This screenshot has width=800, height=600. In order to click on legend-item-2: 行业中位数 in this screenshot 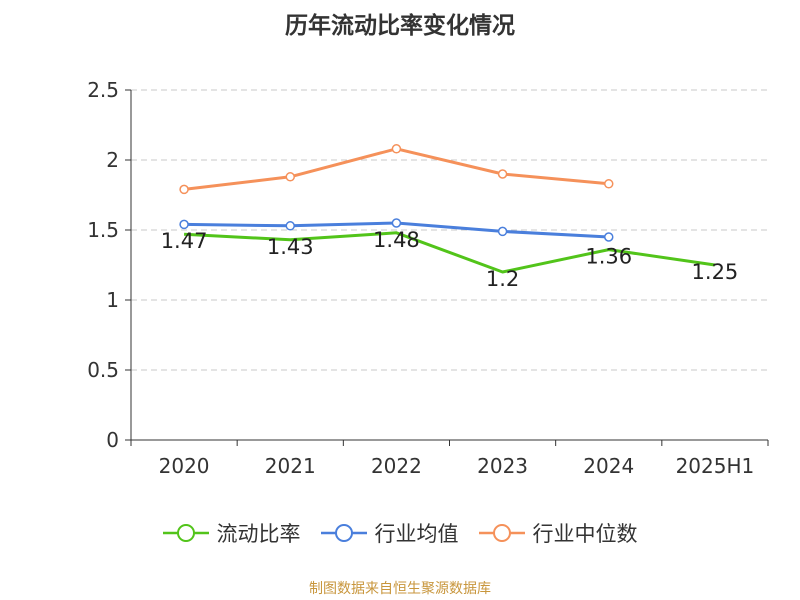, I will do `click(558, 533)`.